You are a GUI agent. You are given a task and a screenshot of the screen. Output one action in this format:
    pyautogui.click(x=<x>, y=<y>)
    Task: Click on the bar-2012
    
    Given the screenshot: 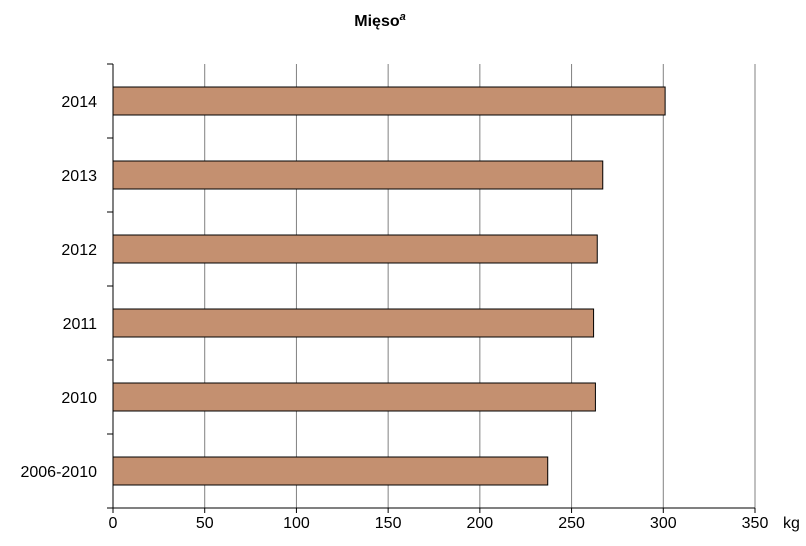 What is the action you would take?
    pyautogui.click(x=355, y=249)
    